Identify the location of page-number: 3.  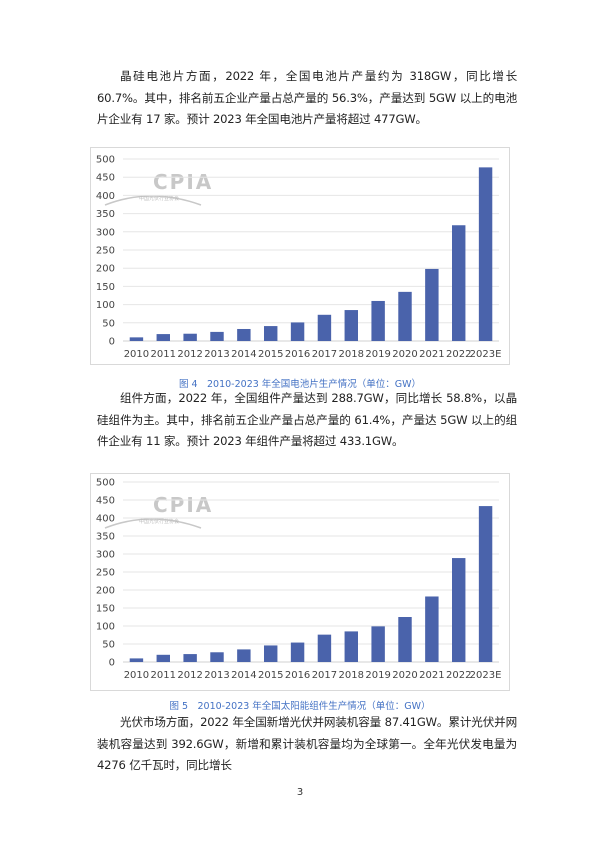
(300, 792).